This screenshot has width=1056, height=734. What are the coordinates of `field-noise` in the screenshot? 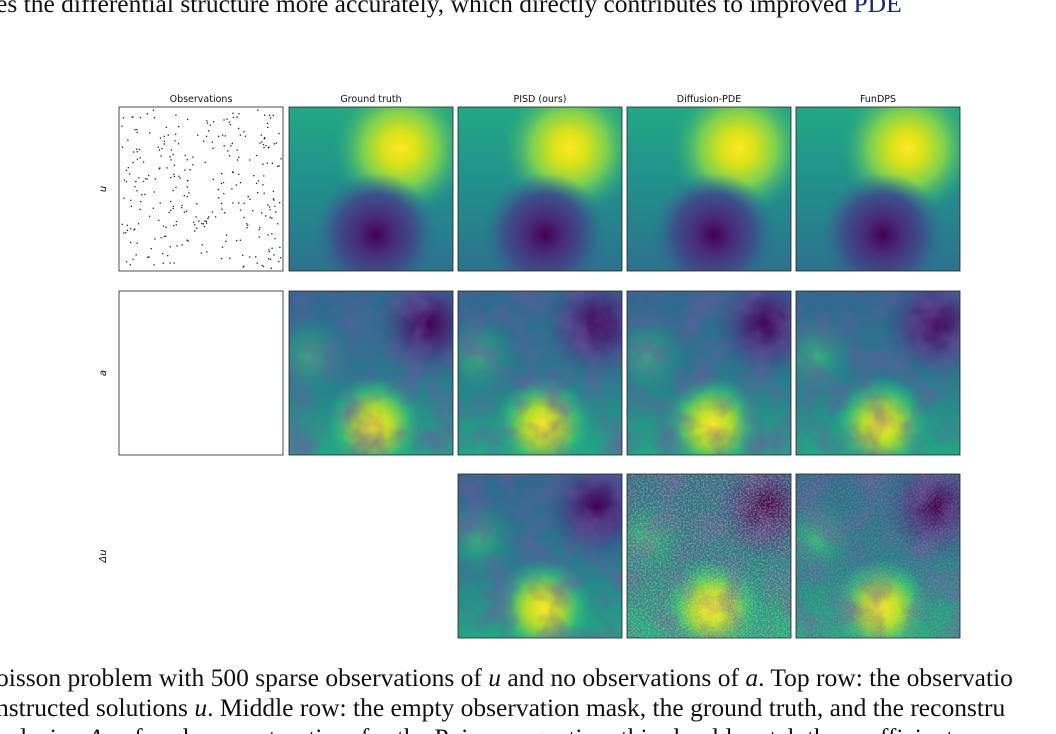 It's located at (709, 556).